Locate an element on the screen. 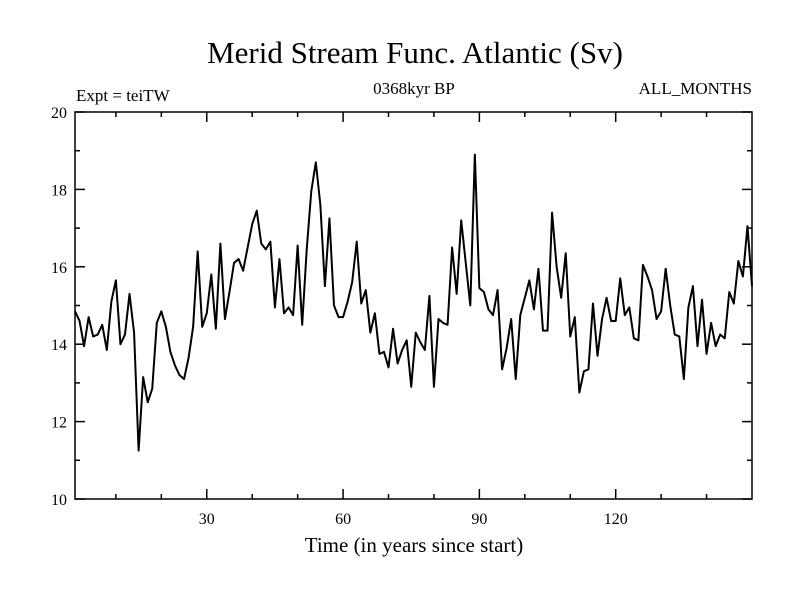 This screenshot has height=600, width=800. y-tick-label: 20 is located at coordinates (59, 113).